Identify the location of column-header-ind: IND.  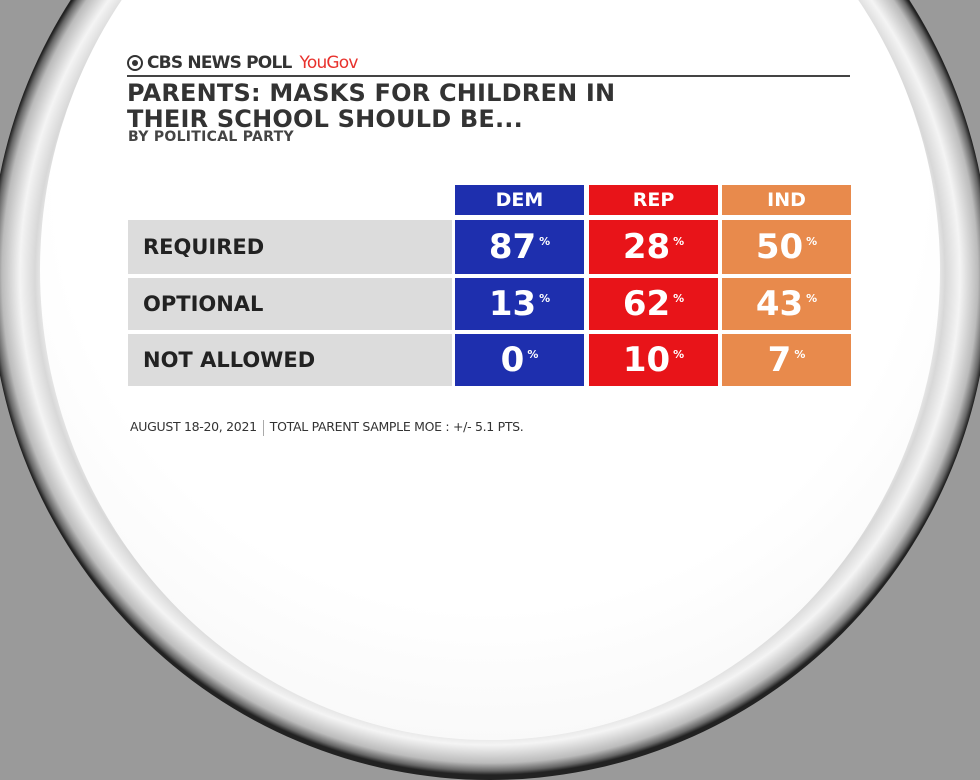
(786, 200).